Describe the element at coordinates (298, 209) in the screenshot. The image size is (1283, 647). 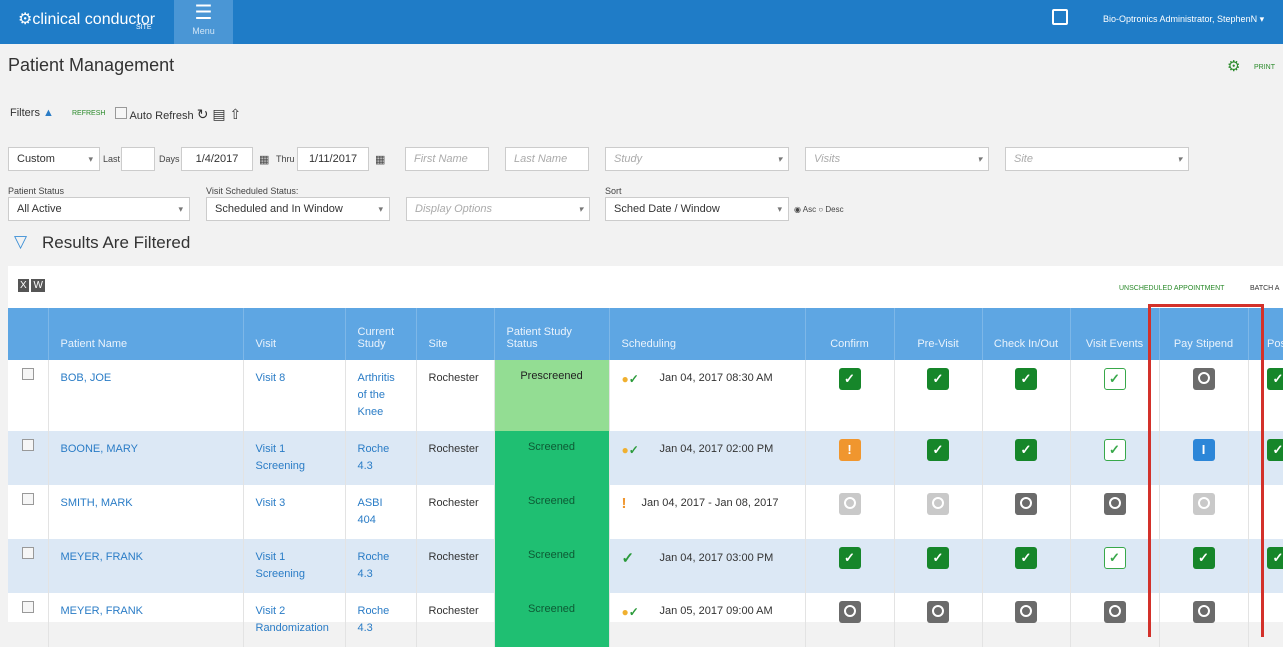
I see `visit-status-select: Scheduled and In Window` at that location.